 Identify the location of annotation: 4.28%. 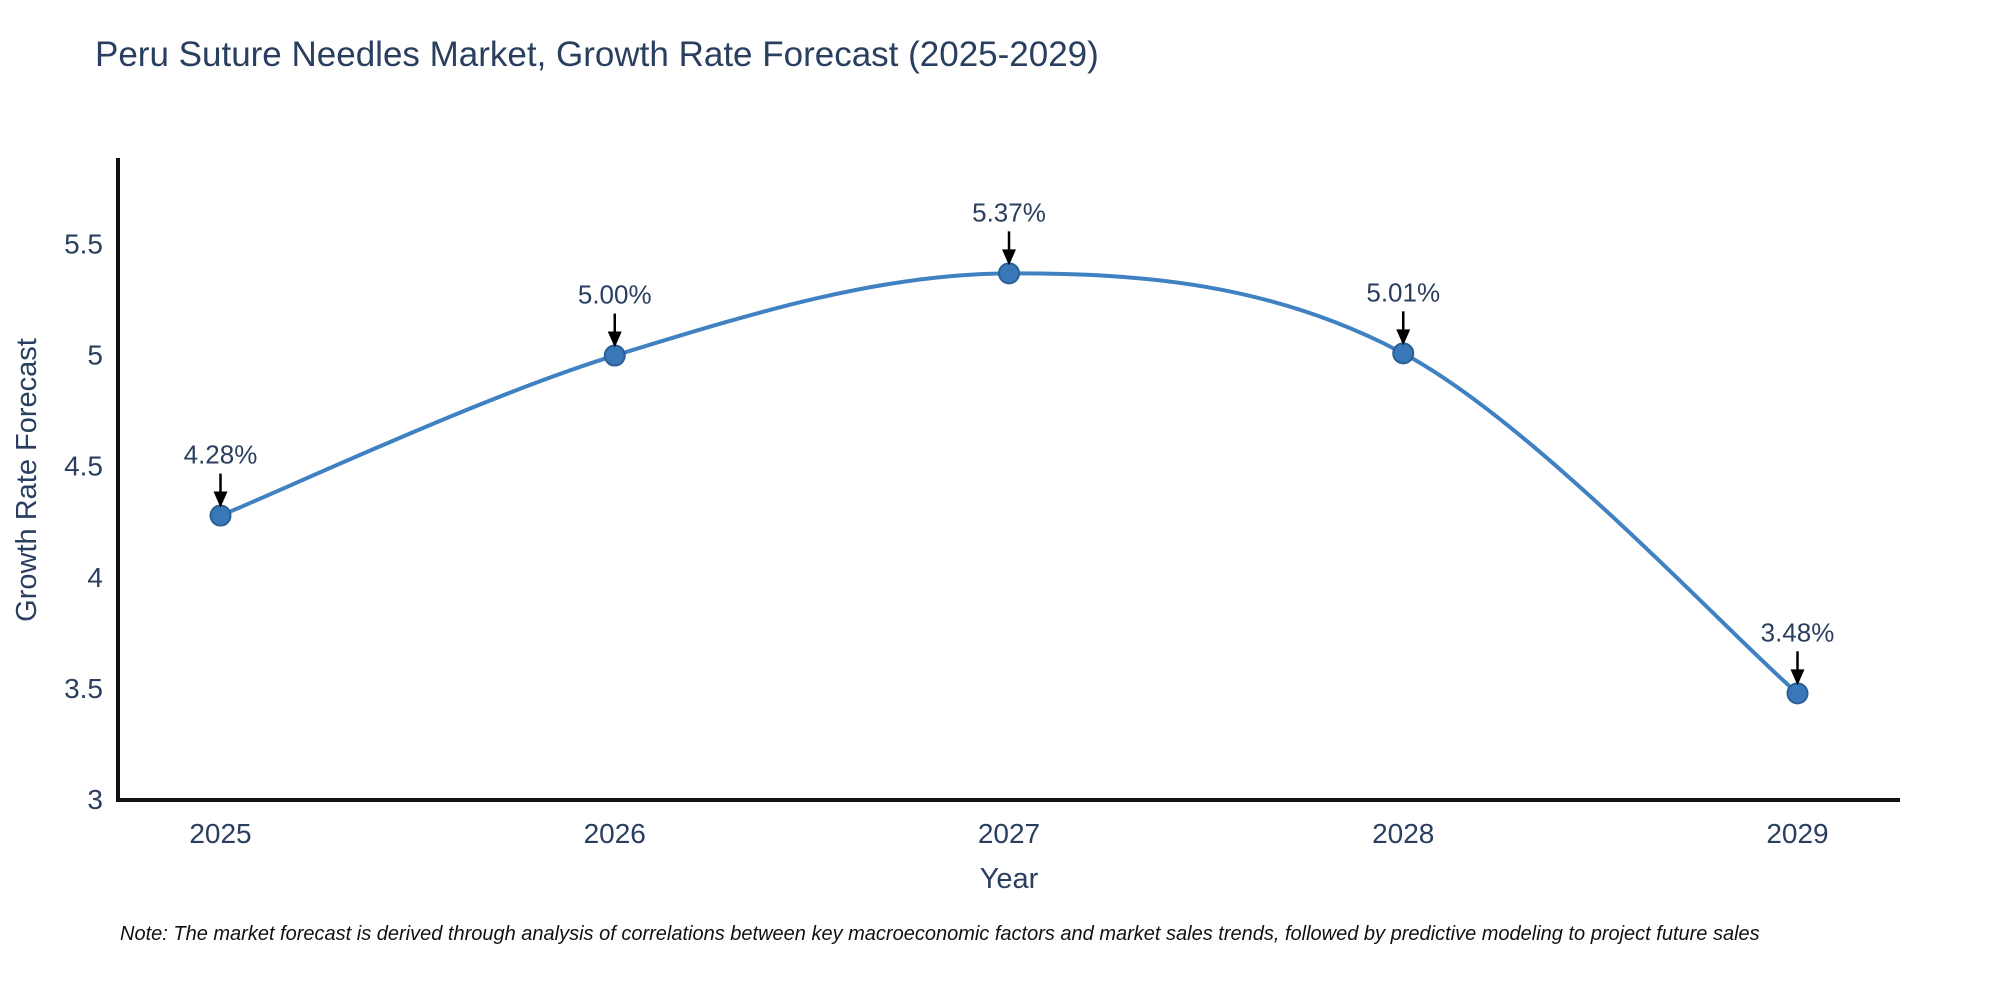
(221, 474).